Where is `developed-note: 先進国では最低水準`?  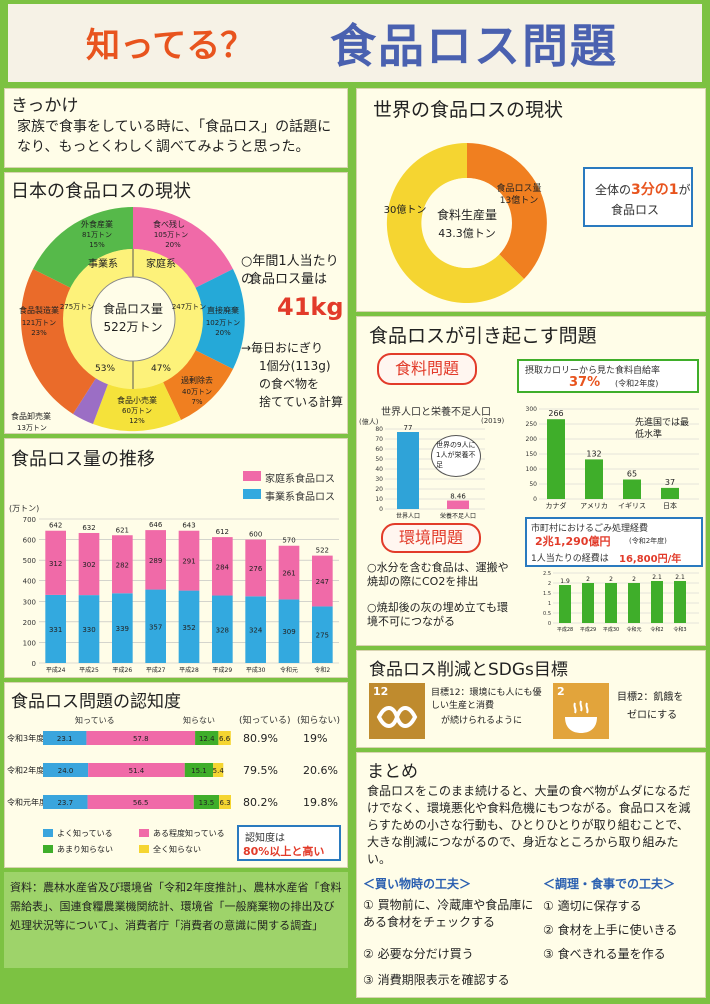 developed-note: 先進国では最低水準 is located at coordinates (662, 429).